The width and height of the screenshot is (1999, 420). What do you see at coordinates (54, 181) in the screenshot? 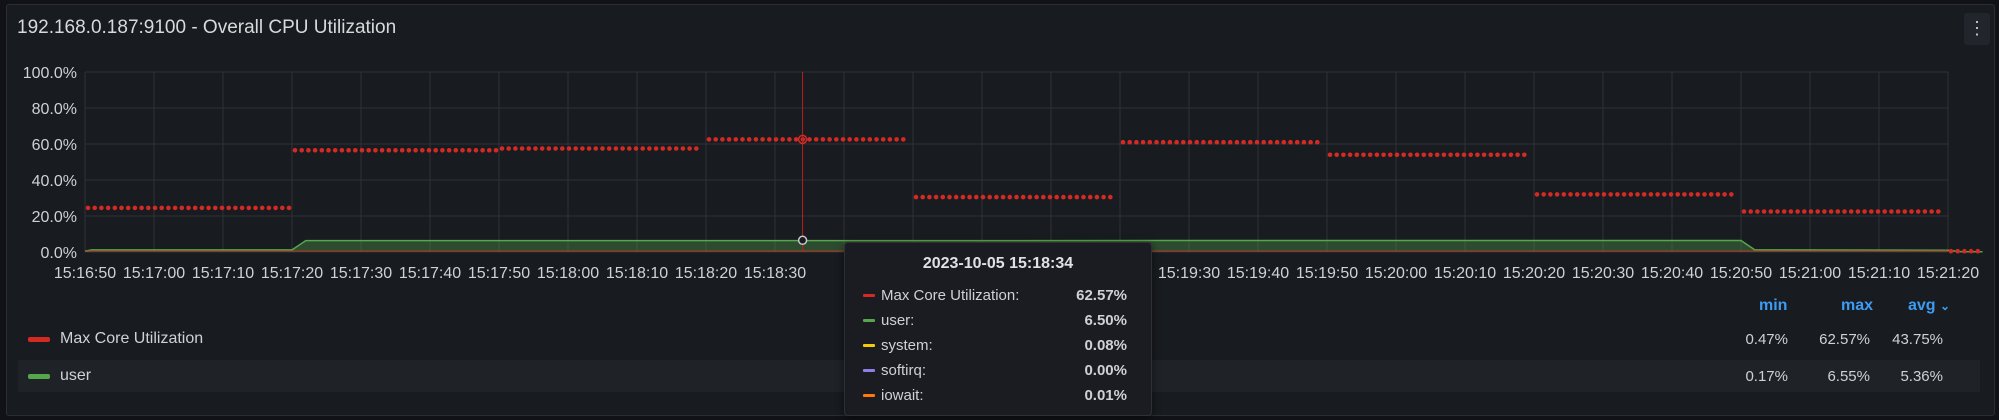
I see `y-tick-label: 40.0%` at bounding box center [54, 181].